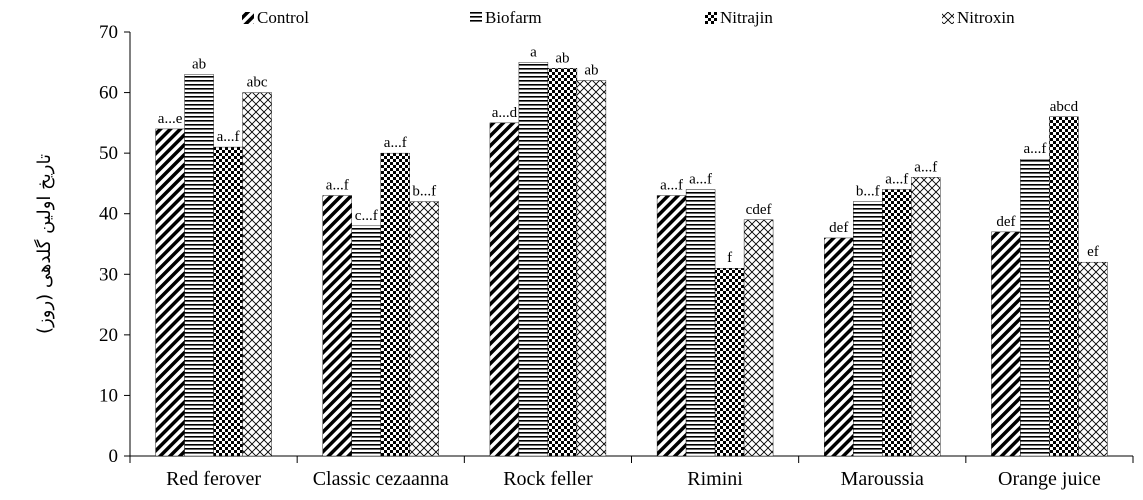 This screenshot has width=1143, height=500. Describe the element at coordinates (882, 479) in the screenshot. I see `x-category-label: Maroussia` at that location.